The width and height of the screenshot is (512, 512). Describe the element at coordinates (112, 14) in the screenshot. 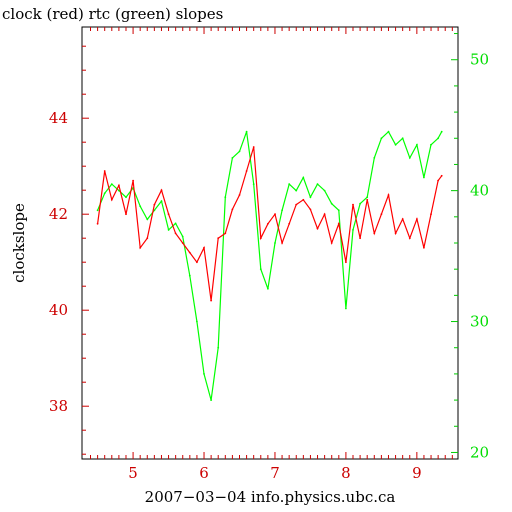

I see `chart-title: clock (red) rtc (green) slopes` at that location.